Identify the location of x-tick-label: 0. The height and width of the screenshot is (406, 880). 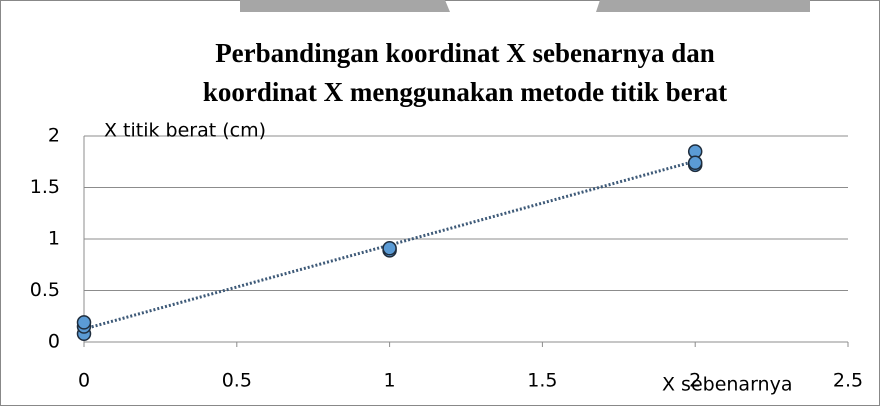
(84, 381).